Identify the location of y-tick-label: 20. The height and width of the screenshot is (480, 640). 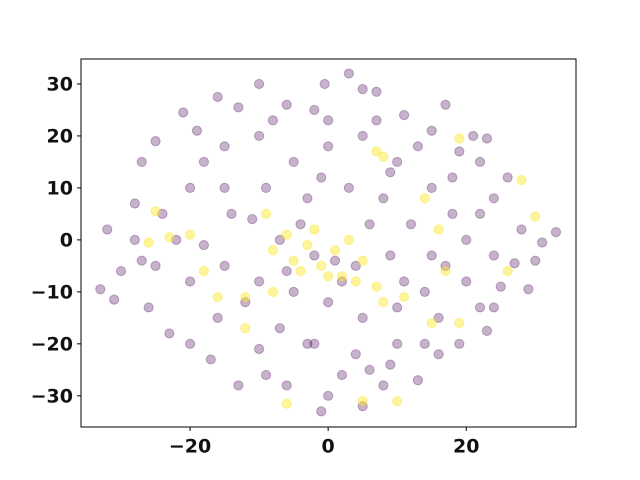
(60, 136).